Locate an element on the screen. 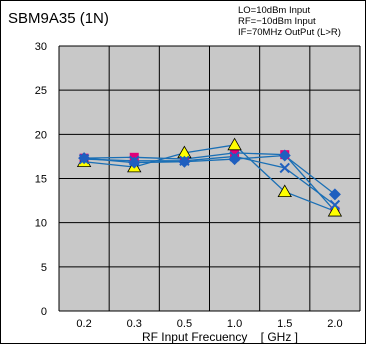 The height and width of the screenshot is (349, 367). x-axis-ticks: 0.2 0.3 0.5 1.0 1.5 2.0 is located at coordinates (209, 324).